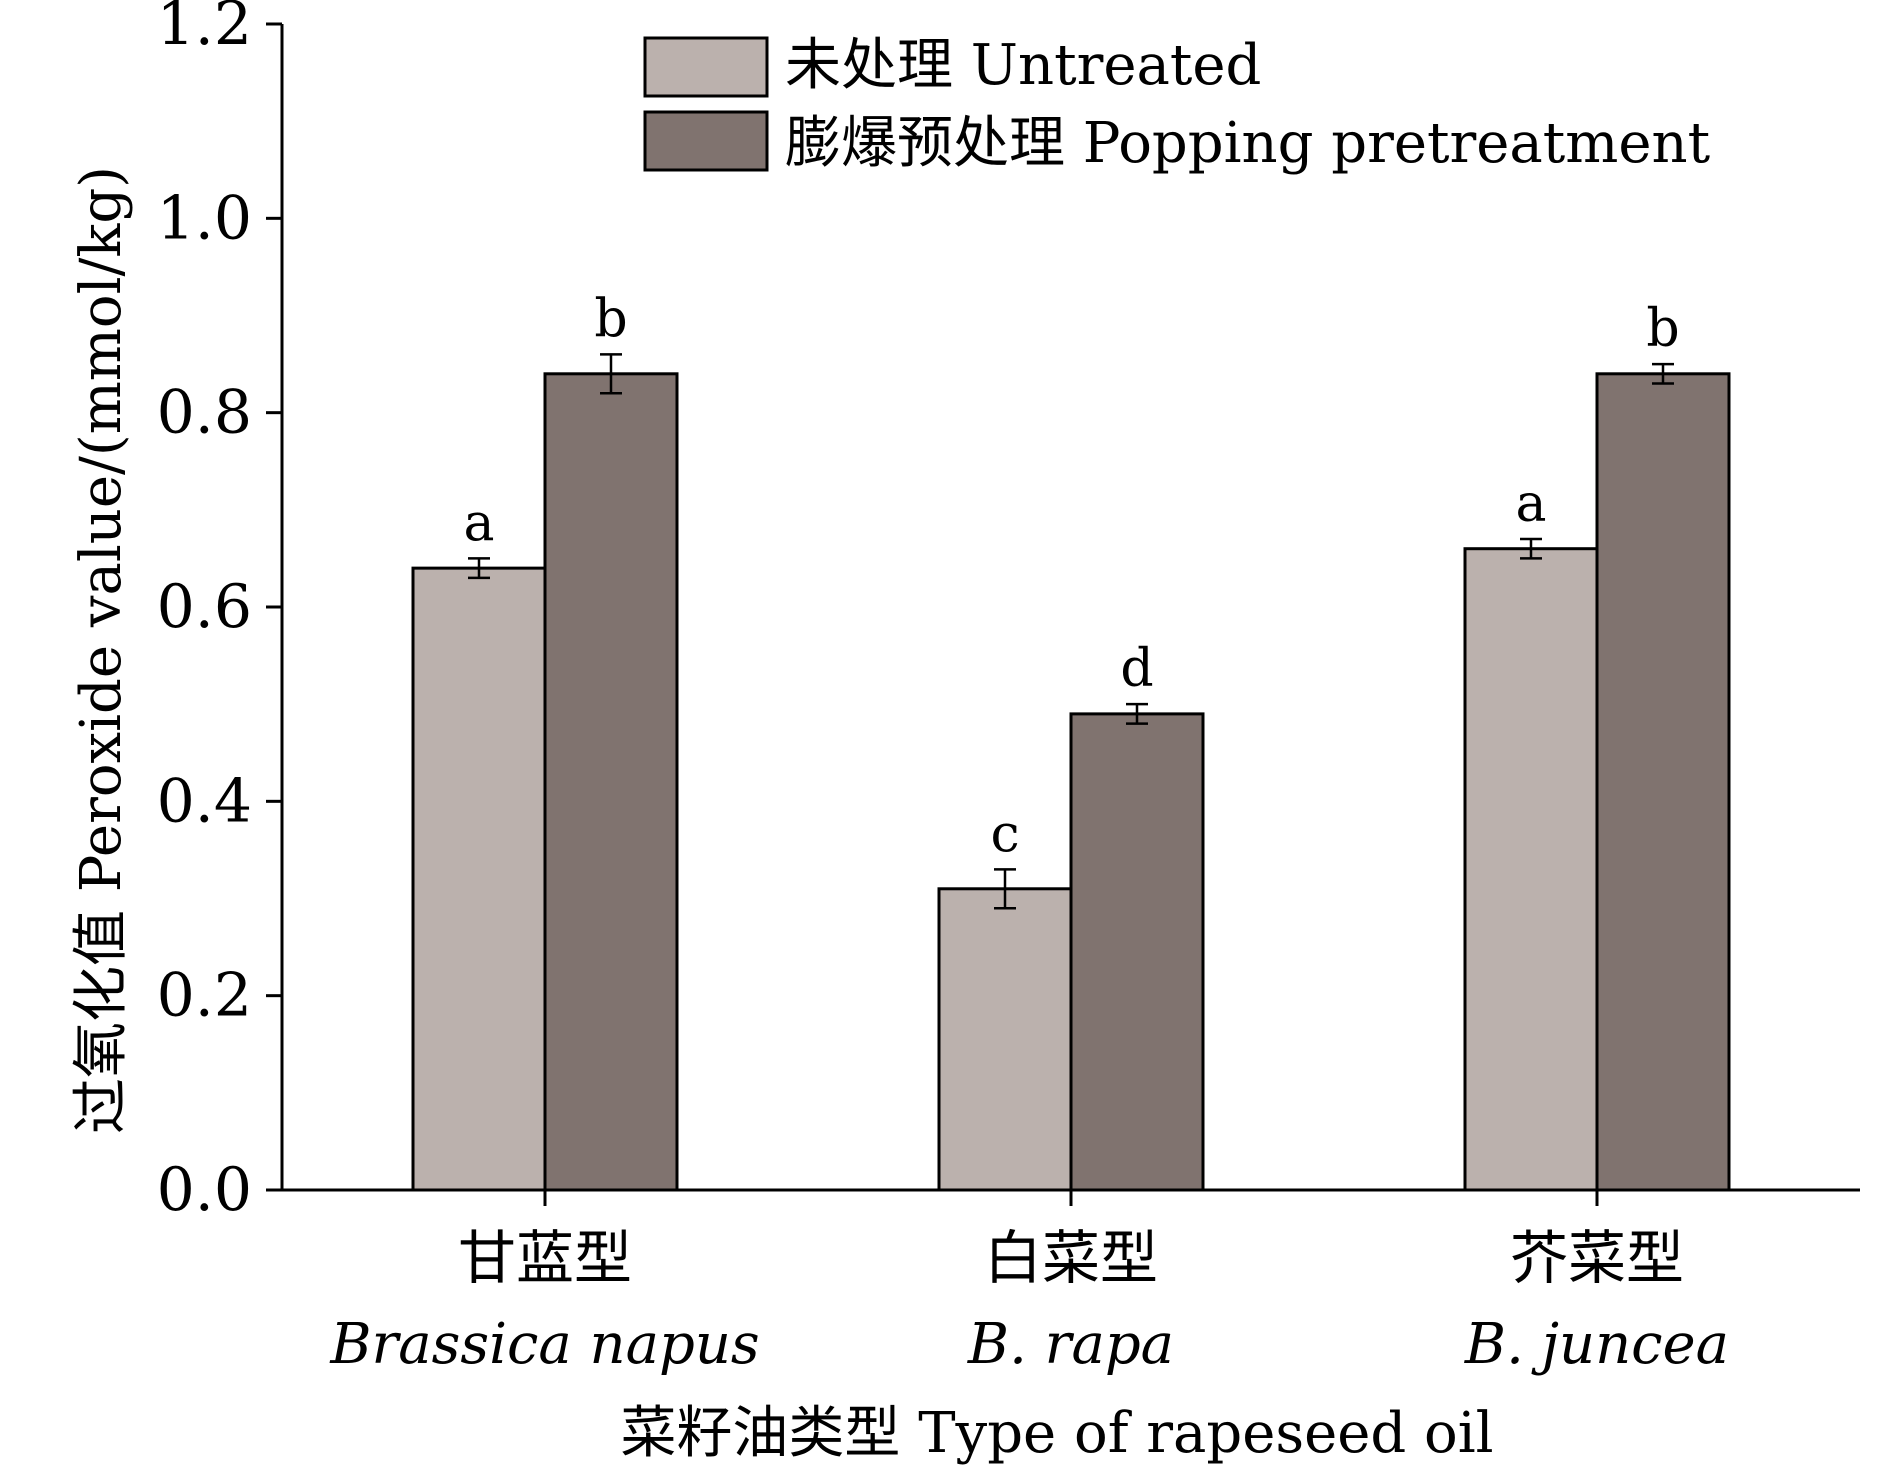  I want to click on x-category-sublabel: B. juncea, so click(1596, 1344).